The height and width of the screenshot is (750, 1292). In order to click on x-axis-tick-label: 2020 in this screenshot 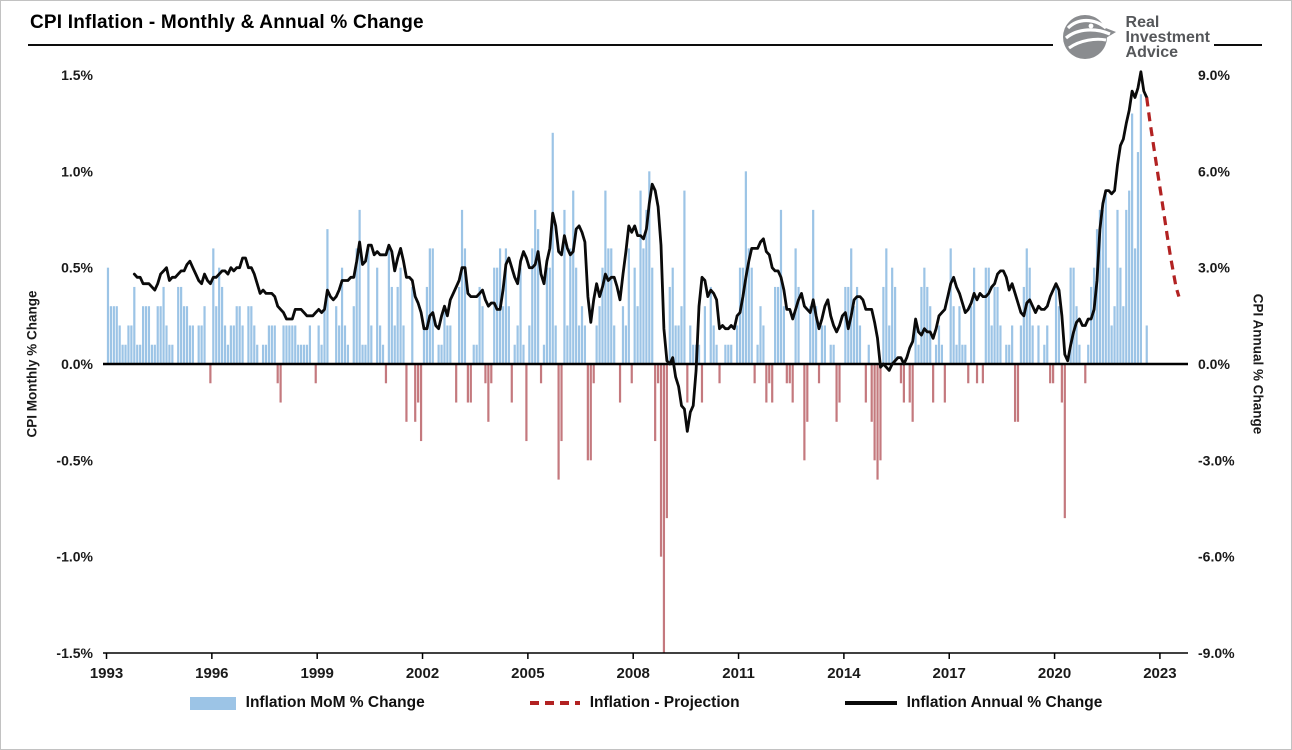, I will do `click(1054, 673)`.